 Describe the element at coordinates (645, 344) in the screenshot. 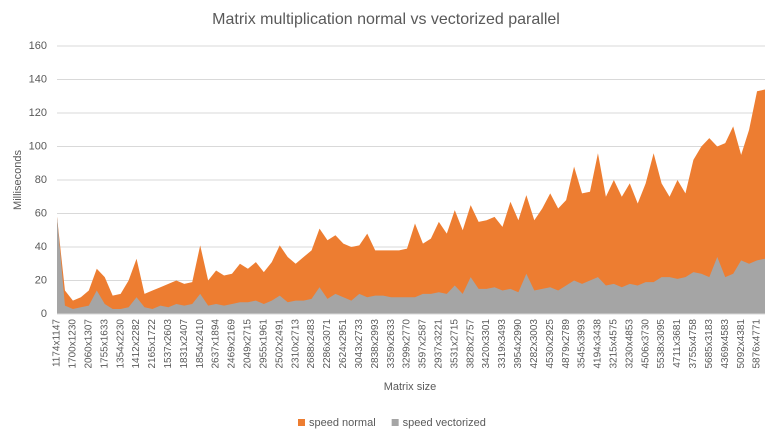

I see `x-tick-label: 4506x3730` at that location.